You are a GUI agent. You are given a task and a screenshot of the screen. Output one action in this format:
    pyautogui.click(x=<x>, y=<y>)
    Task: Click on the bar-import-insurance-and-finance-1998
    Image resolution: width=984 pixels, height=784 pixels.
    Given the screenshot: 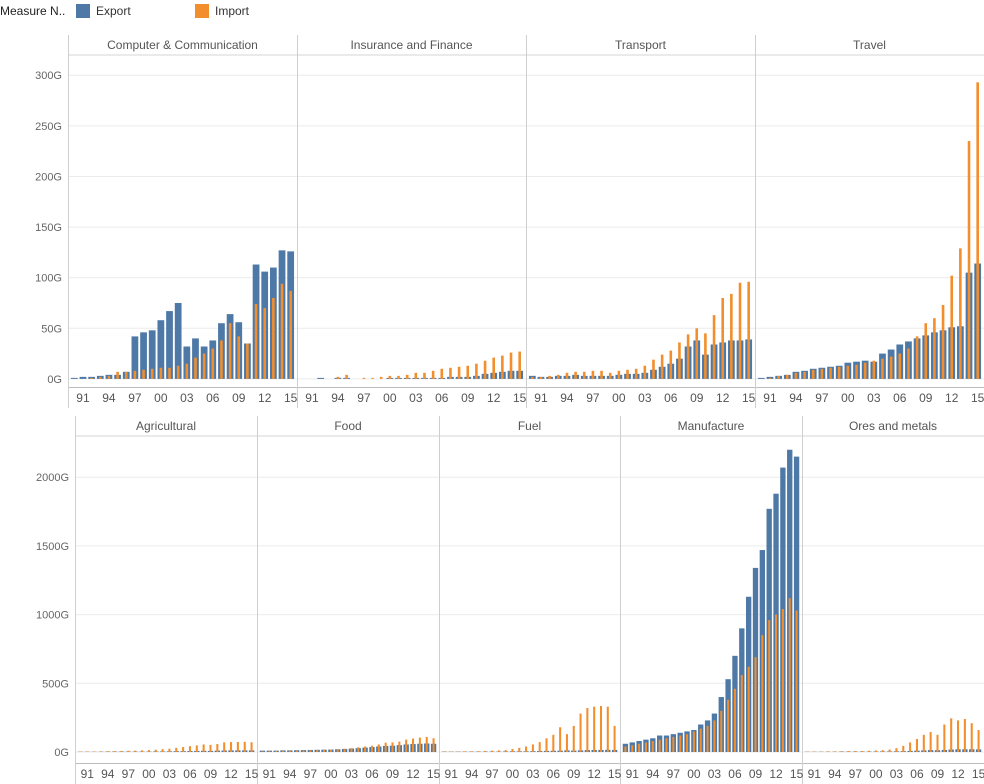 What is the action you would take?
    pyautogui.click(x=372, y=378)
    